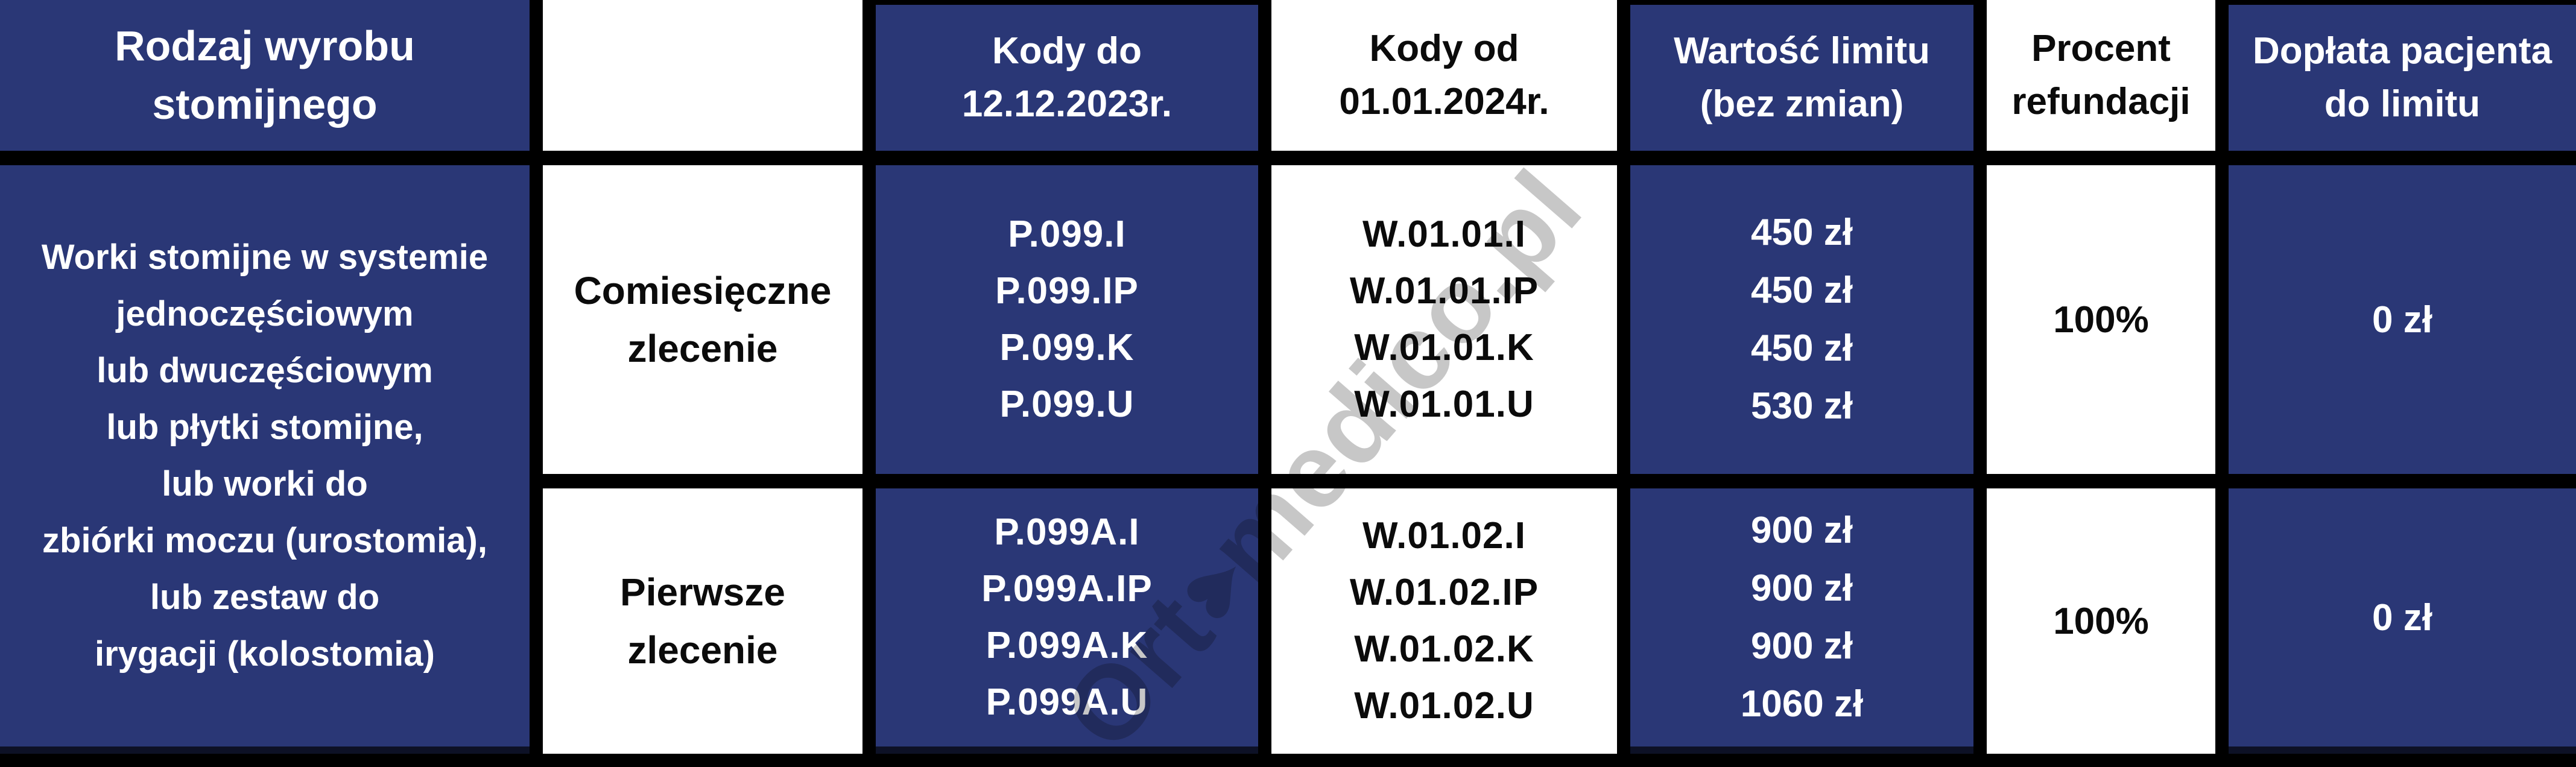 The height and width of the screenshot is (767, 2576). I want to click on cell-refund-first: 100%, so click(2101, 621).